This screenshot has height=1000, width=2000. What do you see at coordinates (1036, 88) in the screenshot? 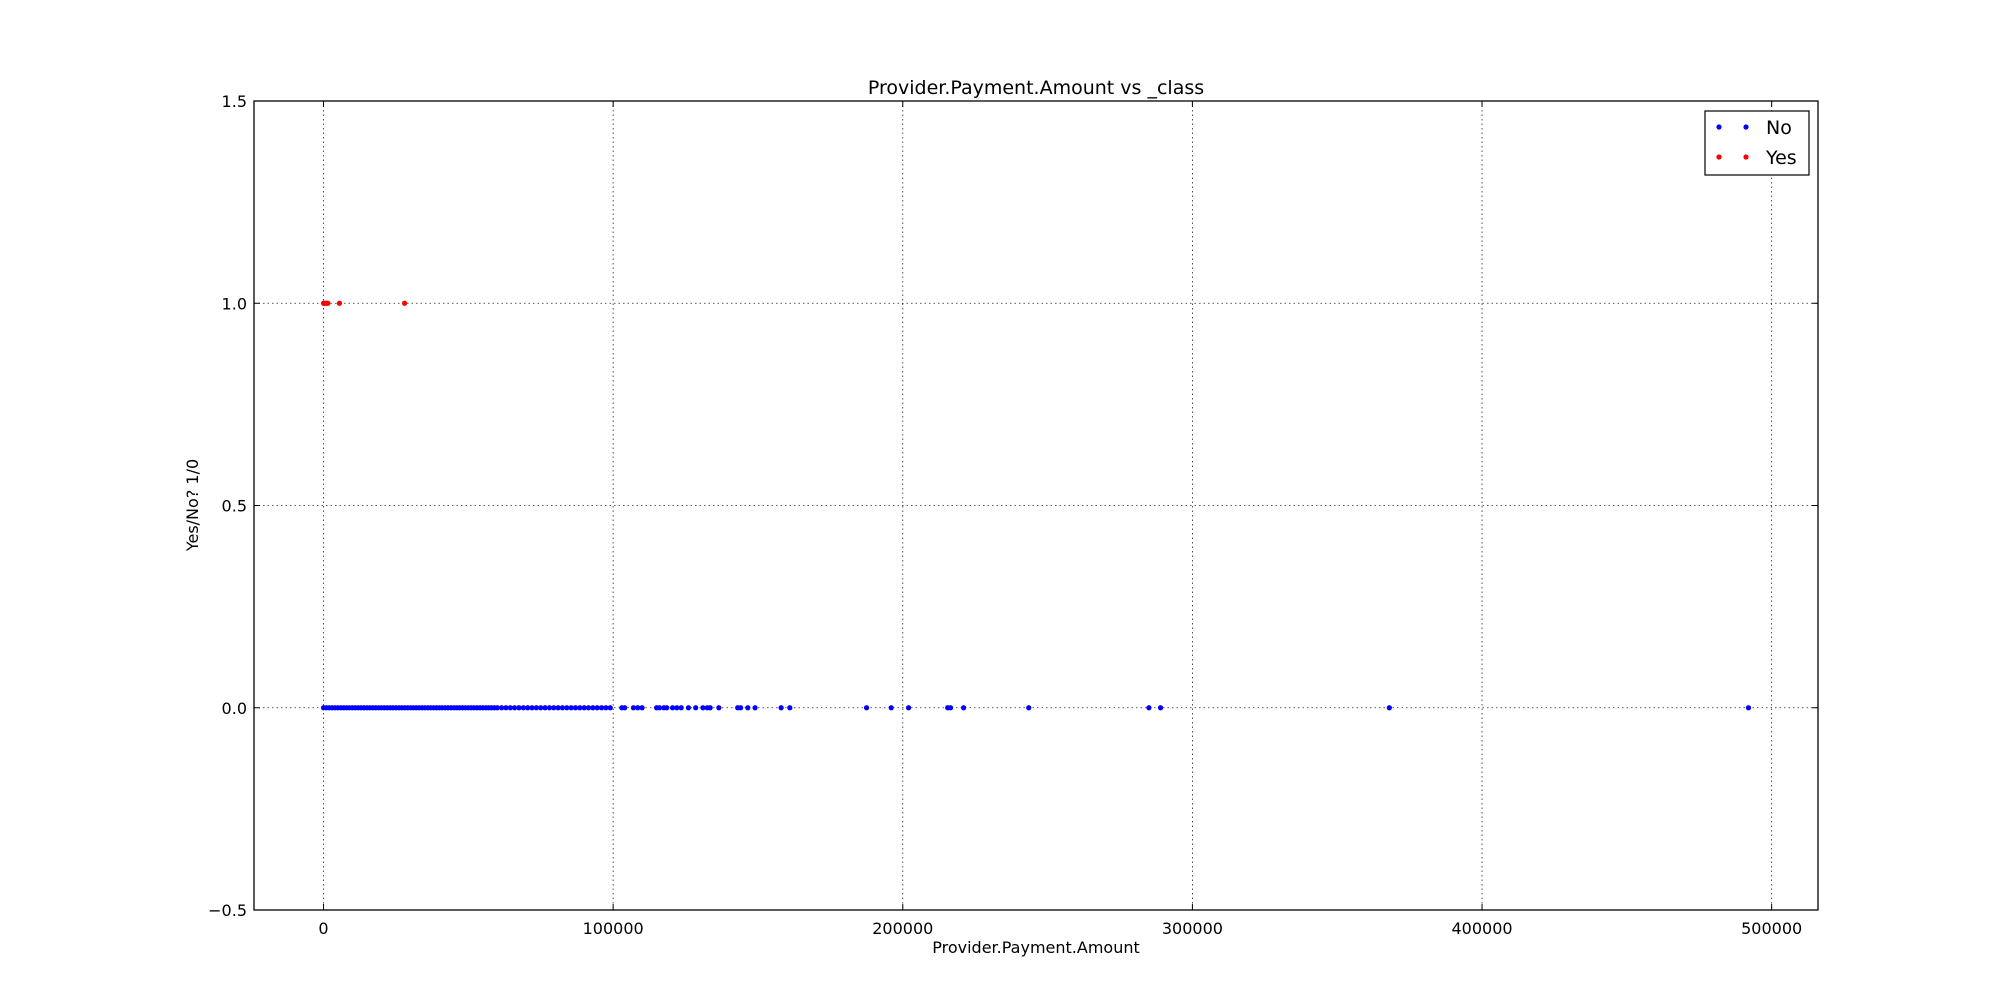
I see `chart-title: Provider.Payment.Amount vs _class` at bounding box center [1036, 88].